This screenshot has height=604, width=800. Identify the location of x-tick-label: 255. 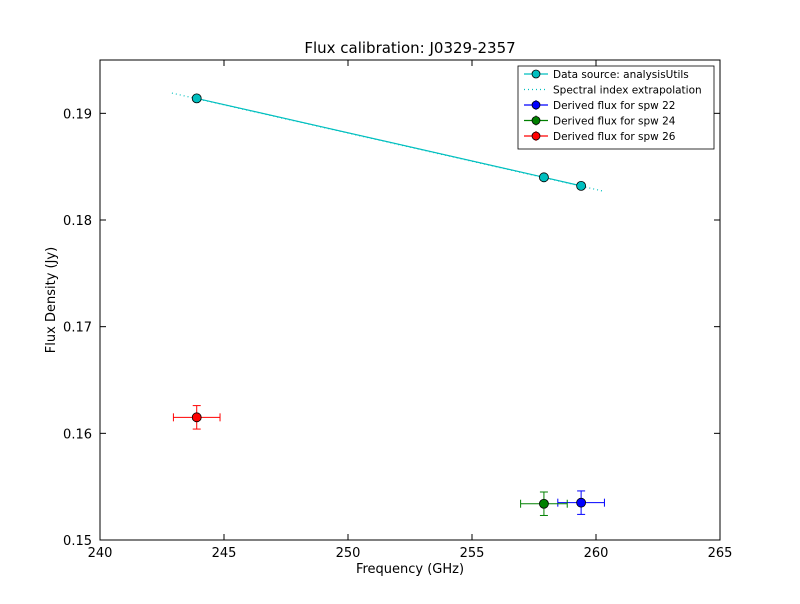
(472, 553).